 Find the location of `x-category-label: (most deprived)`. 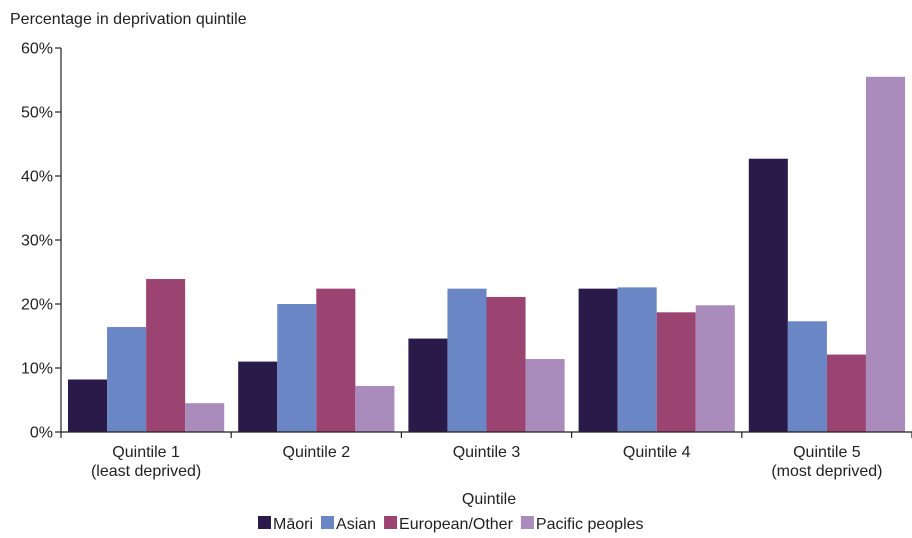

x-category-label: (most deprived) is located at coordinates (826, 471).